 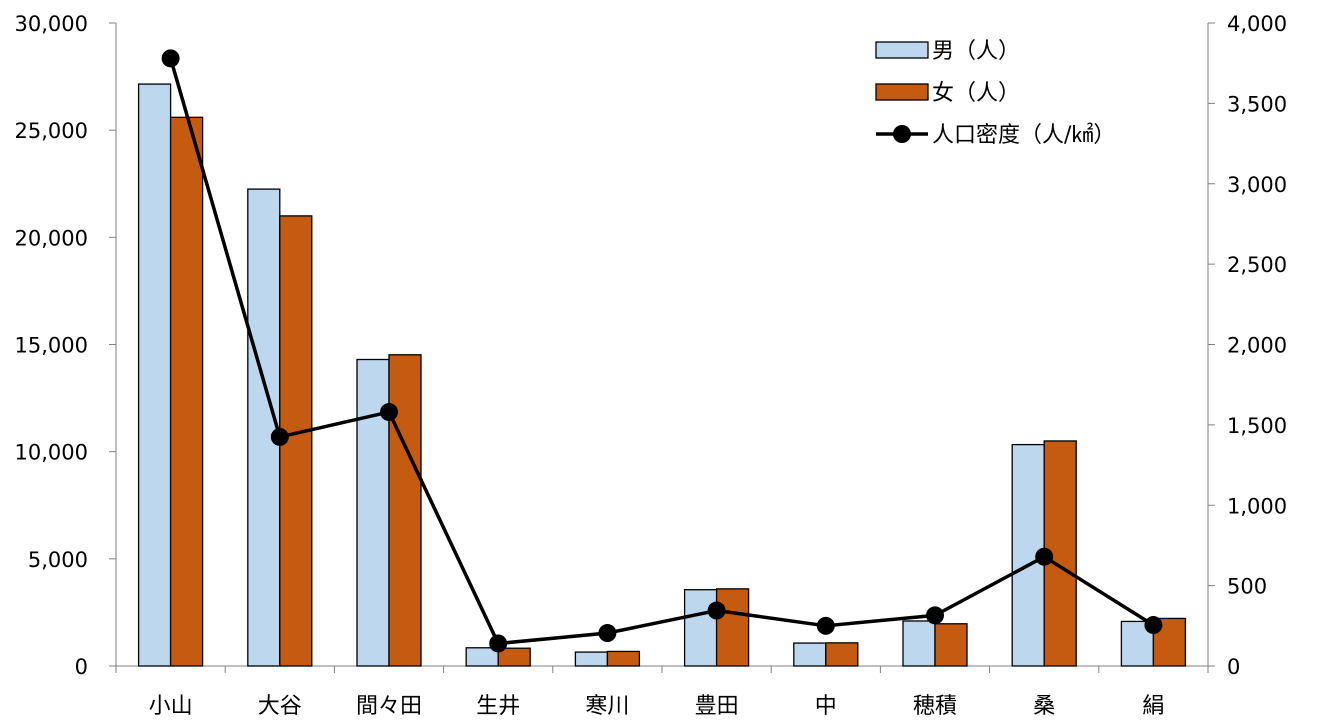 I want to click on x-category-label: 大谷, so click(x=280, y=706).